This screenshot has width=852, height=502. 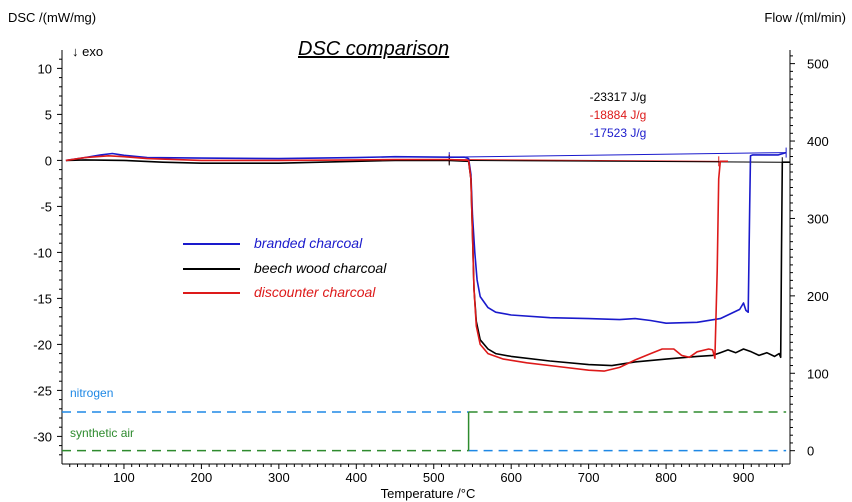 What do you see at coordinates (818, 296) in the screenshot?
I see `y-right-tick-label: 200` at bounding box center [818, 296].